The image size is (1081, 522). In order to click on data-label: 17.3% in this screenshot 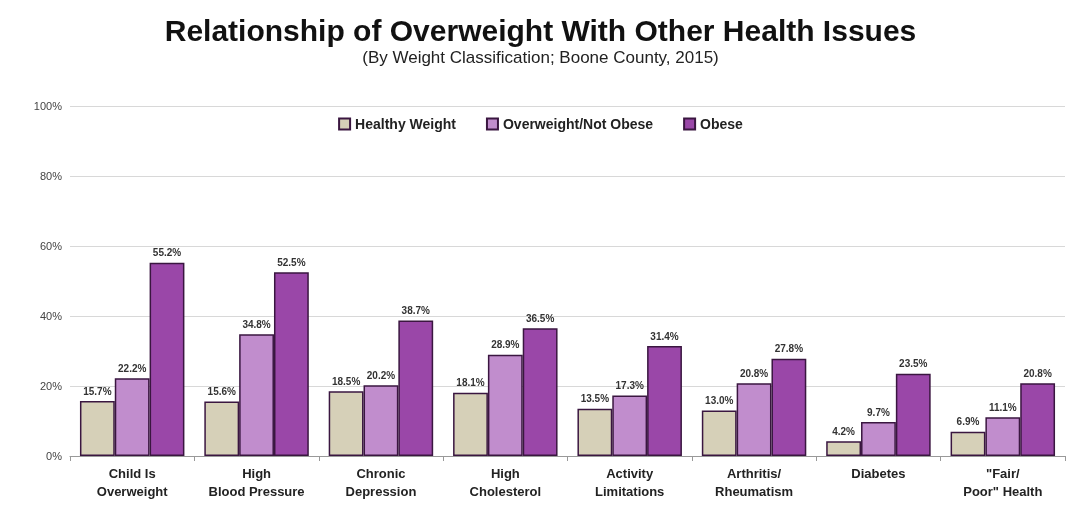, I will do `click(629, 385)`.